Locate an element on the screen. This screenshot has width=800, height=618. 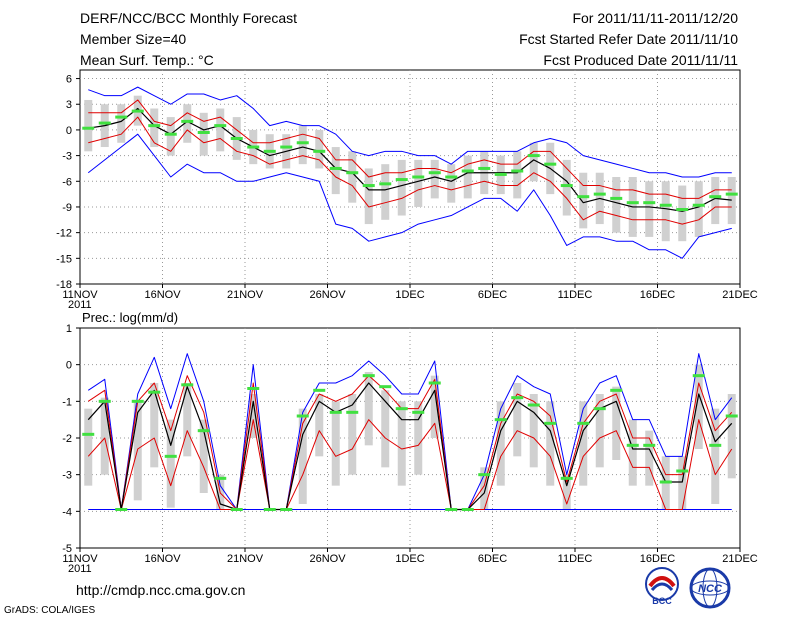
member-size: Member Size=40 is located at coordinates (133, 39).